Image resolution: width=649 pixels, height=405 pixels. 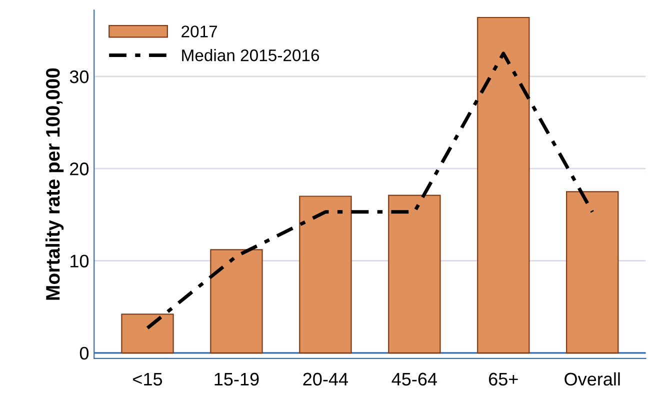 What do you see at coordinates (147, 379) in the screenshot?
I see `x-tick-label: <15` at bounding box center [147, 379].